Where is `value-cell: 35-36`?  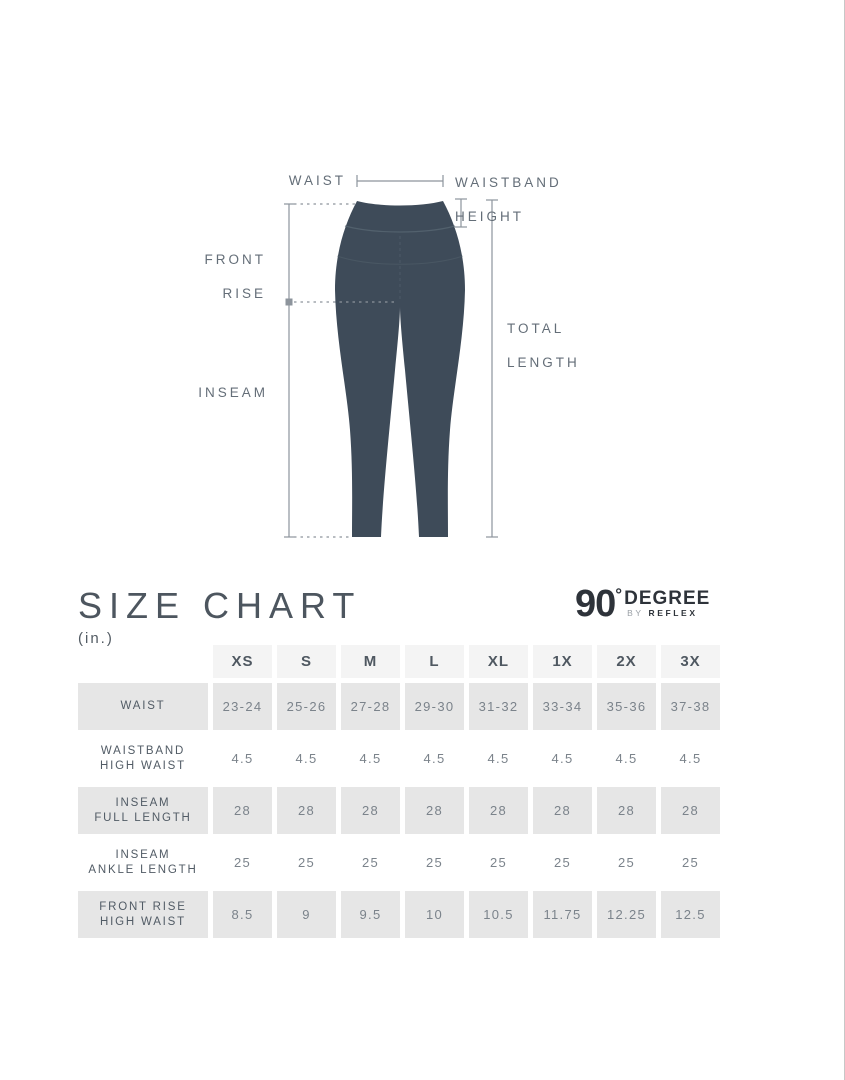
value-cell: 35-36 is located at coordinates (626, 706).